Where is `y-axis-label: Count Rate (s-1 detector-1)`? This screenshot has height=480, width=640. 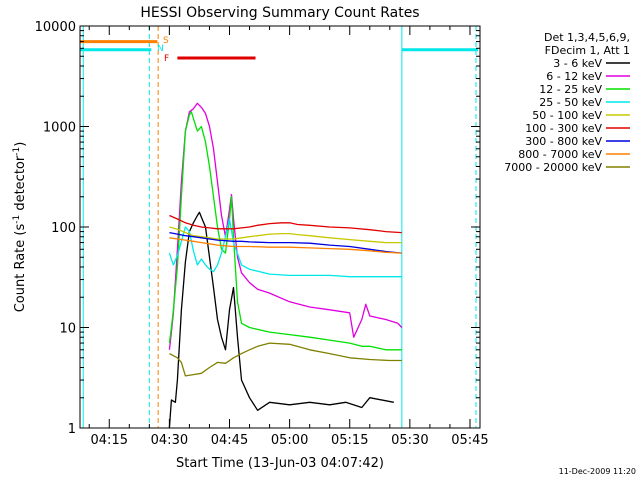
y-axis-label: Count Rate (s-1 detector-1) is located at coordinates (20, 227).